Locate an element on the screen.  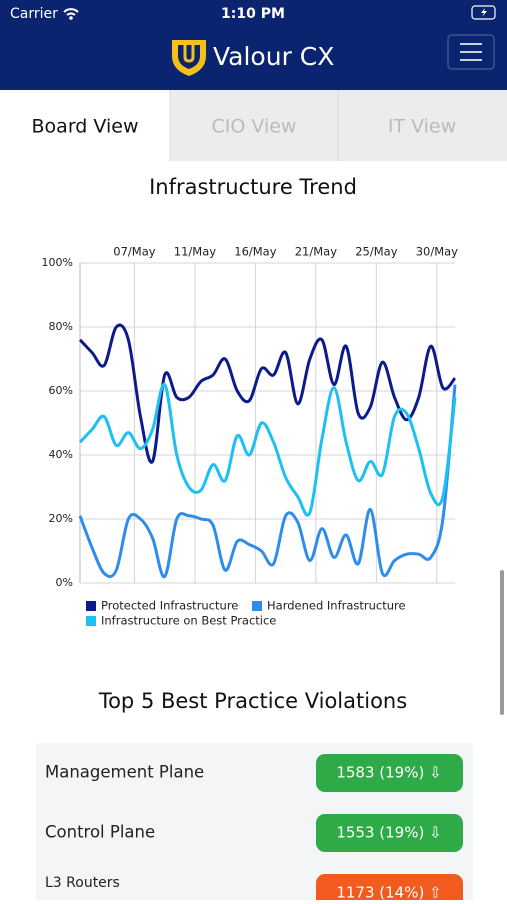
tab-active is located at coordinates (85, 125).